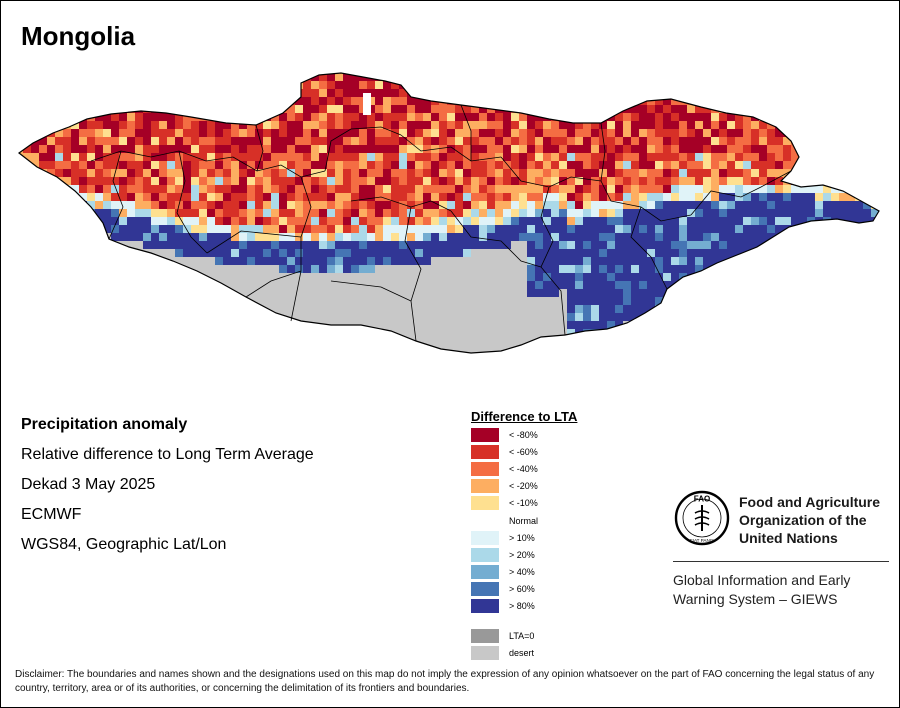 The width and height of the screenshot is (900, 708). Describe the element at coordinates (367, 104) in the screenshot. I see `lake` at that location.